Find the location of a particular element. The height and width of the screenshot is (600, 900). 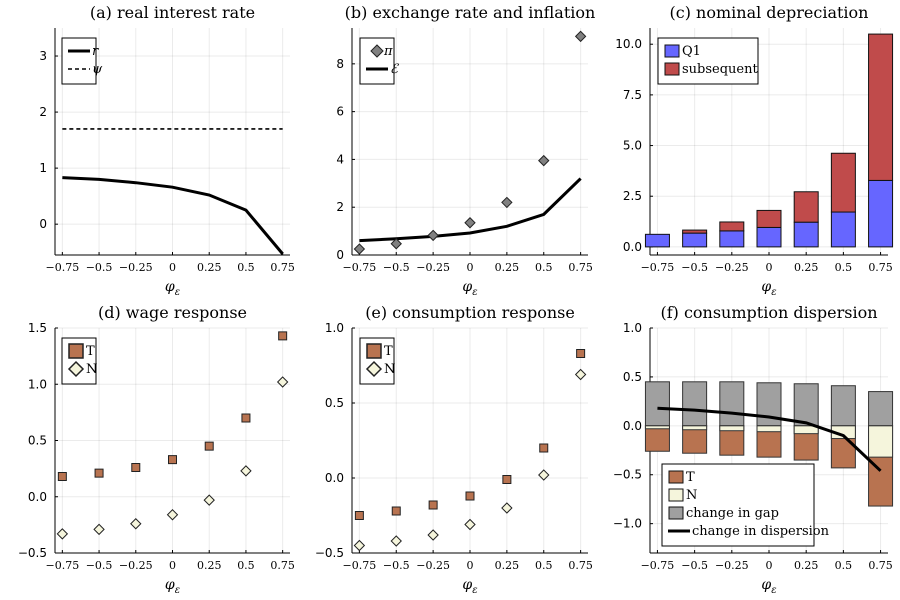

y-tick-label: 0.5 is located at coordinates (37, 441).